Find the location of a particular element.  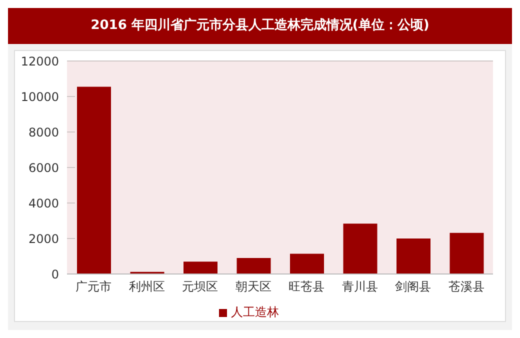

x-tick-label: 利州区 is located at coordinates (146, 287).